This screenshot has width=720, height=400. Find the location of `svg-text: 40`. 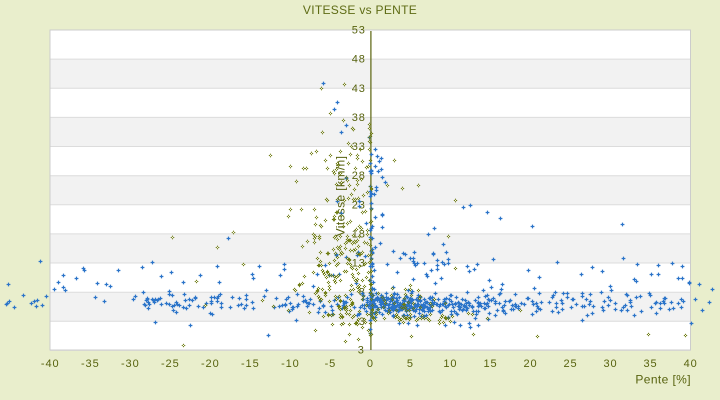

svg-text: 40 is located at coordinates (691, 364).